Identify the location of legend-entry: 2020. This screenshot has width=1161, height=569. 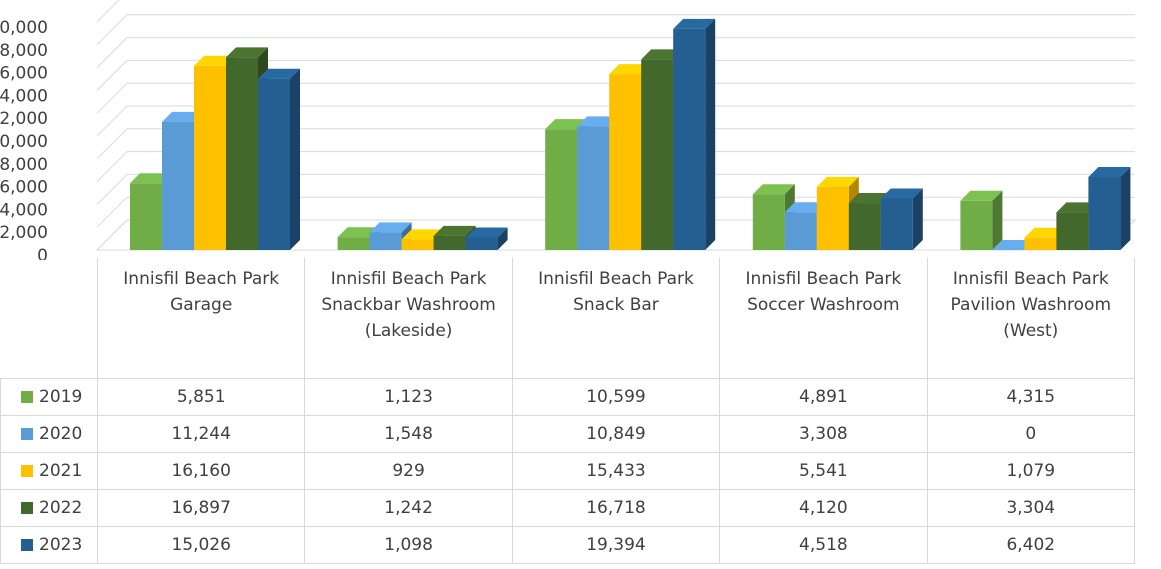
(49, 433).